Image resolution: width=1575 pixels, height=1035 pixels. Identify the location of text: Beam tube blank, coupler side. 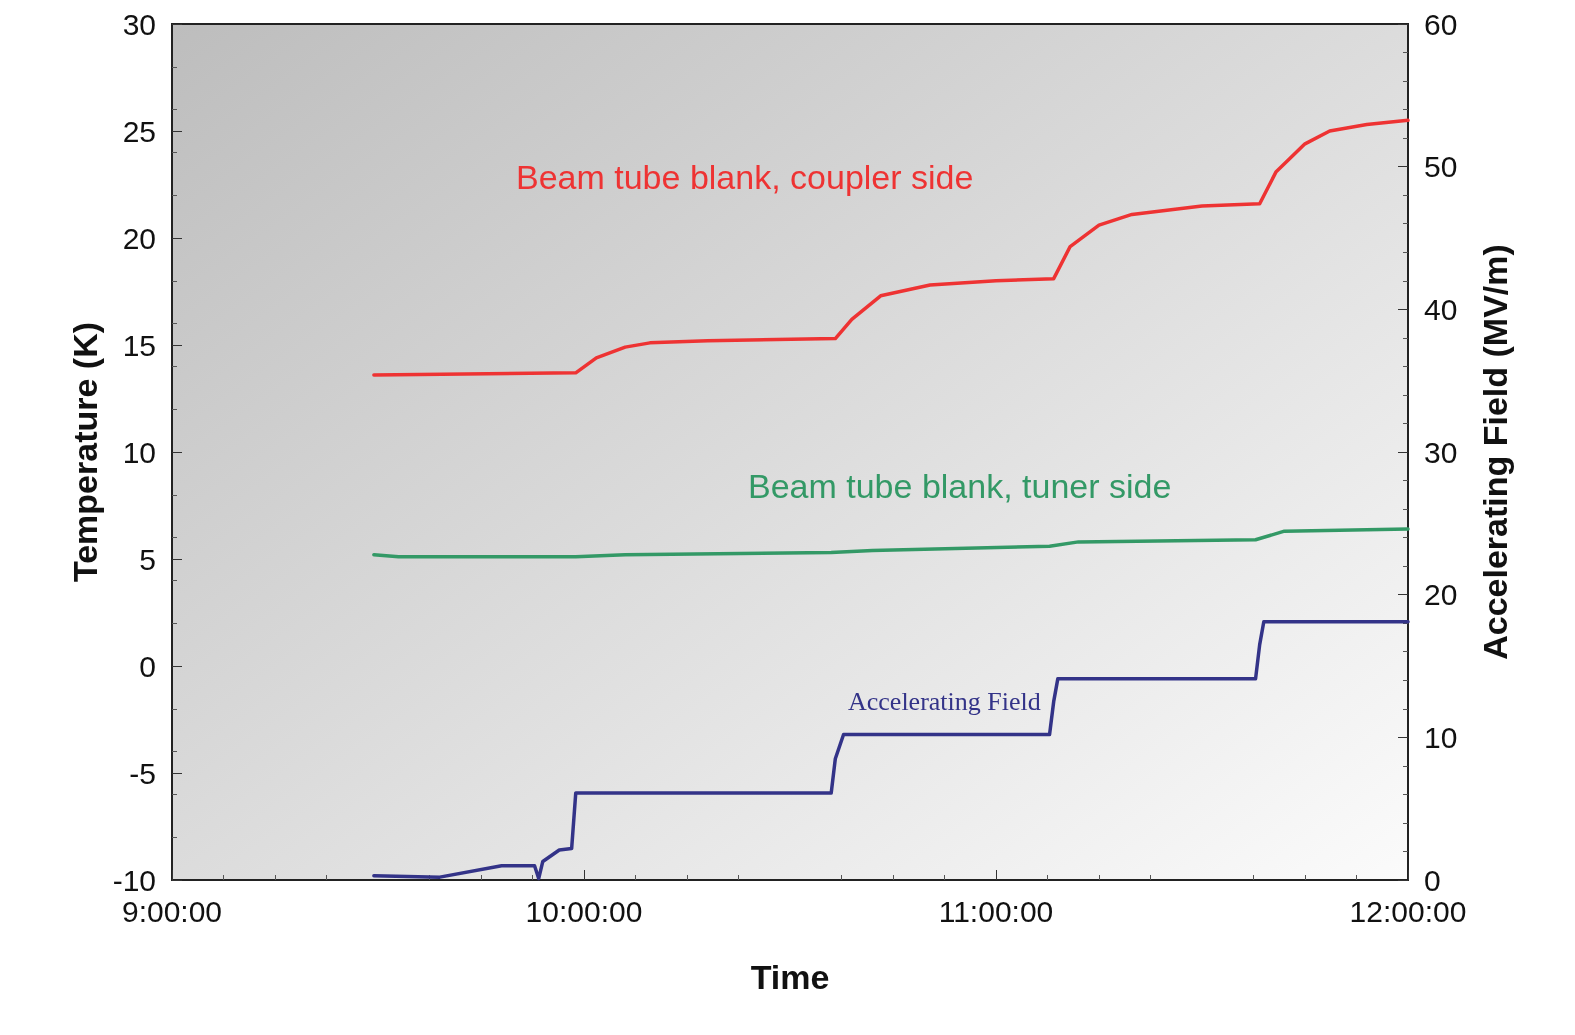
(745, 177).